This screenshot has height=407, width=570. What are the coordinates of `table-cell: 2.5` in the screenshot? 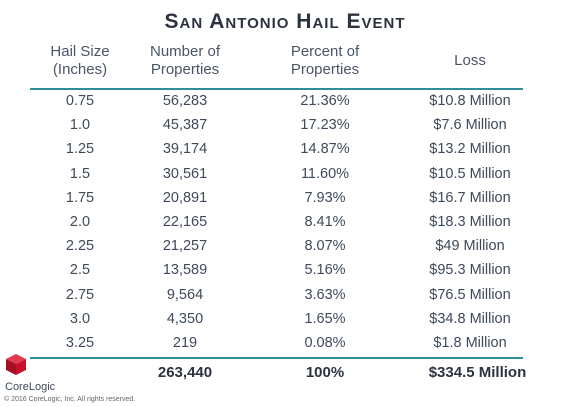 It's located at (80, 270).